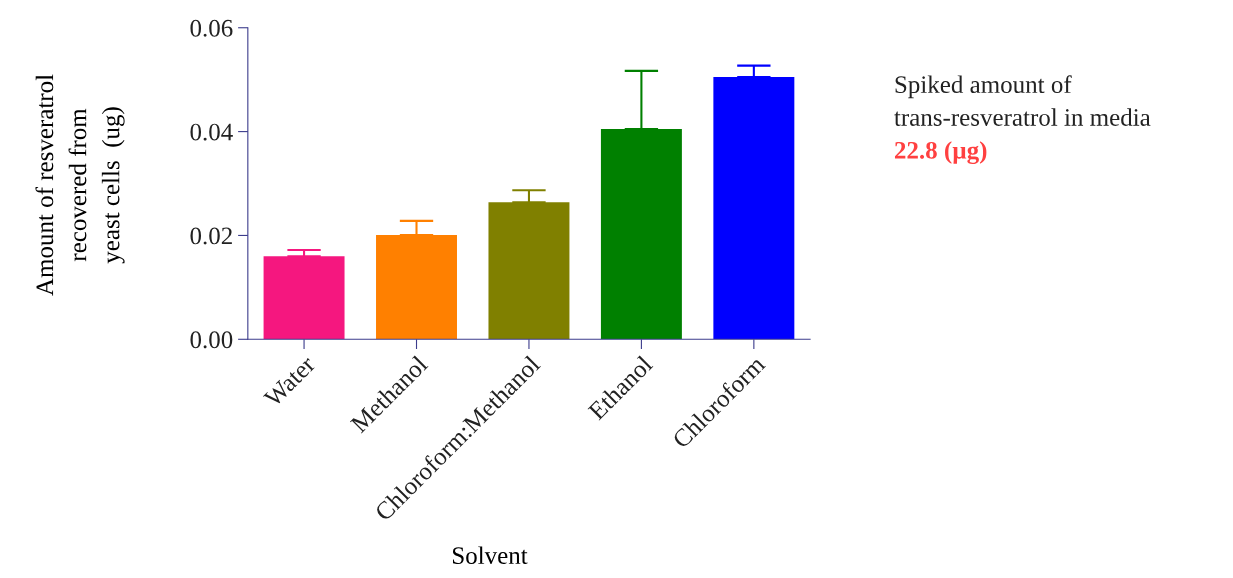 Image resolution: width=1233 pixels, height=578 pixels. What do you see at coordinates (211, 28) in the screenshot?
I see `y-tick-label: 0.06` at bounding box center [211, 28].